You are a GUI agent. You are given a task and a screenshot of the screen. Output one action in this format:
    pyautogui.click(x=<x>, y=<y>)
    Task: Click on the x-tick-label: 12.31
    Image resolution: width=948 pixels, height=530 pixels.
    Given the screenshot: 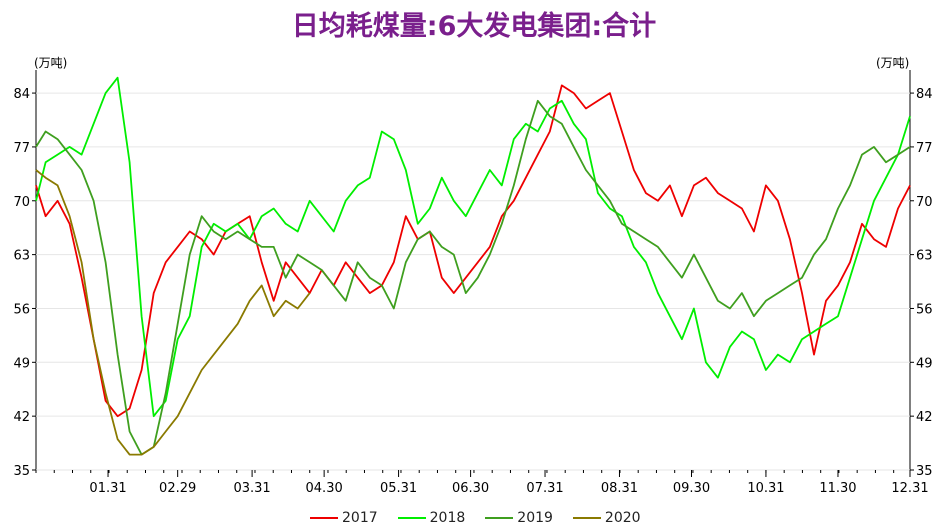 What is the action you would take?
    pyautogui.click(x=909, y=488)
    